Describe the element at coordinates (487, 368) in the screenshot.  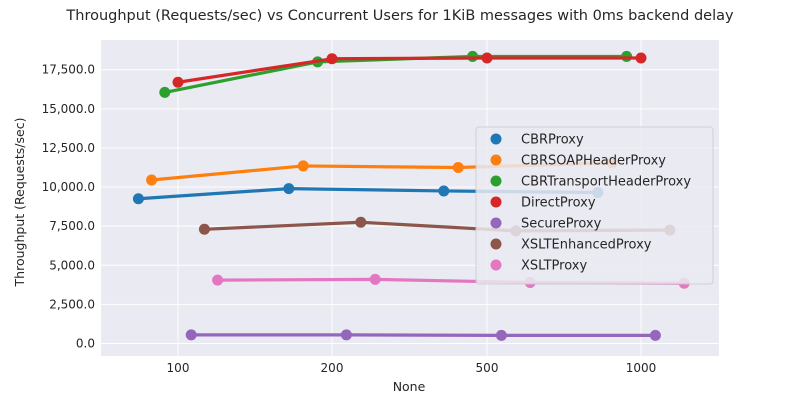
I see `x-tick-label: 500` at that location.